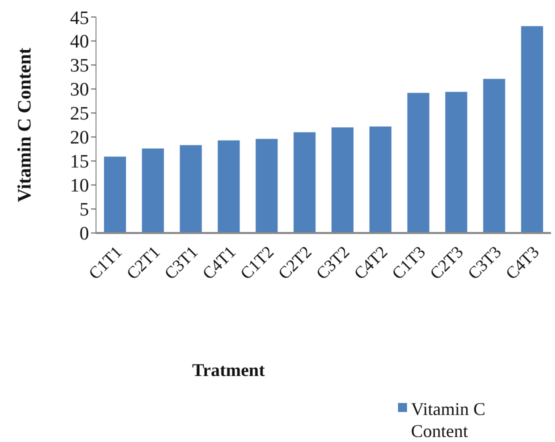 The height and width of the screenshot is (442, 555). Describe the element at coordinates (79, 42) in the screenshot. I see `y-tick-label: 40` at that location.